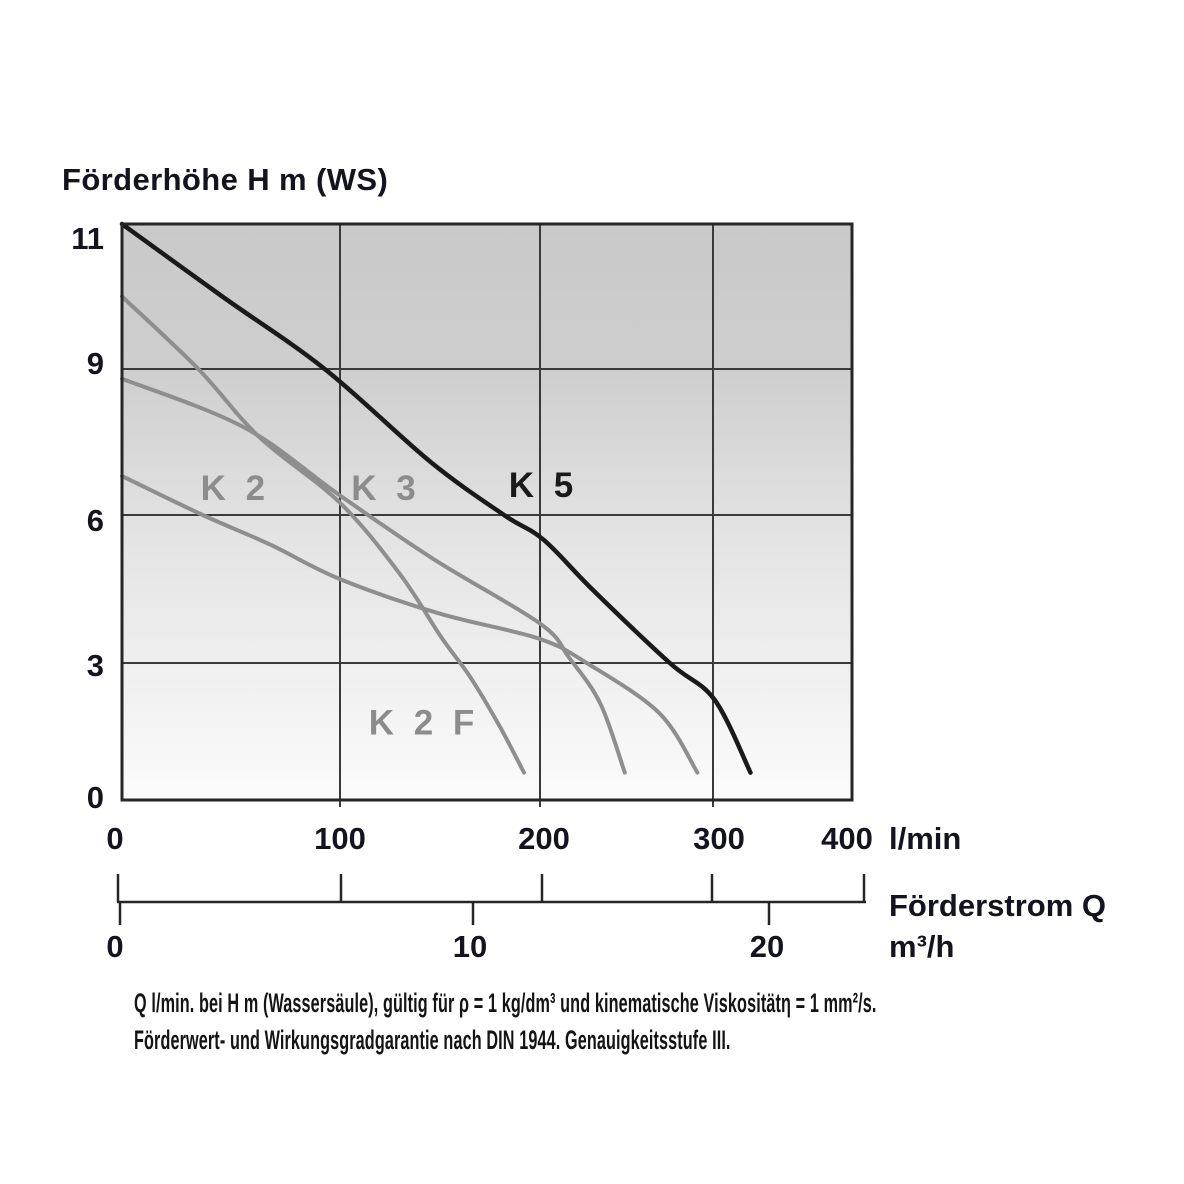  Describe the element at coordinates (410, 624) in the screenshot. I see `curve-k2` at that location.